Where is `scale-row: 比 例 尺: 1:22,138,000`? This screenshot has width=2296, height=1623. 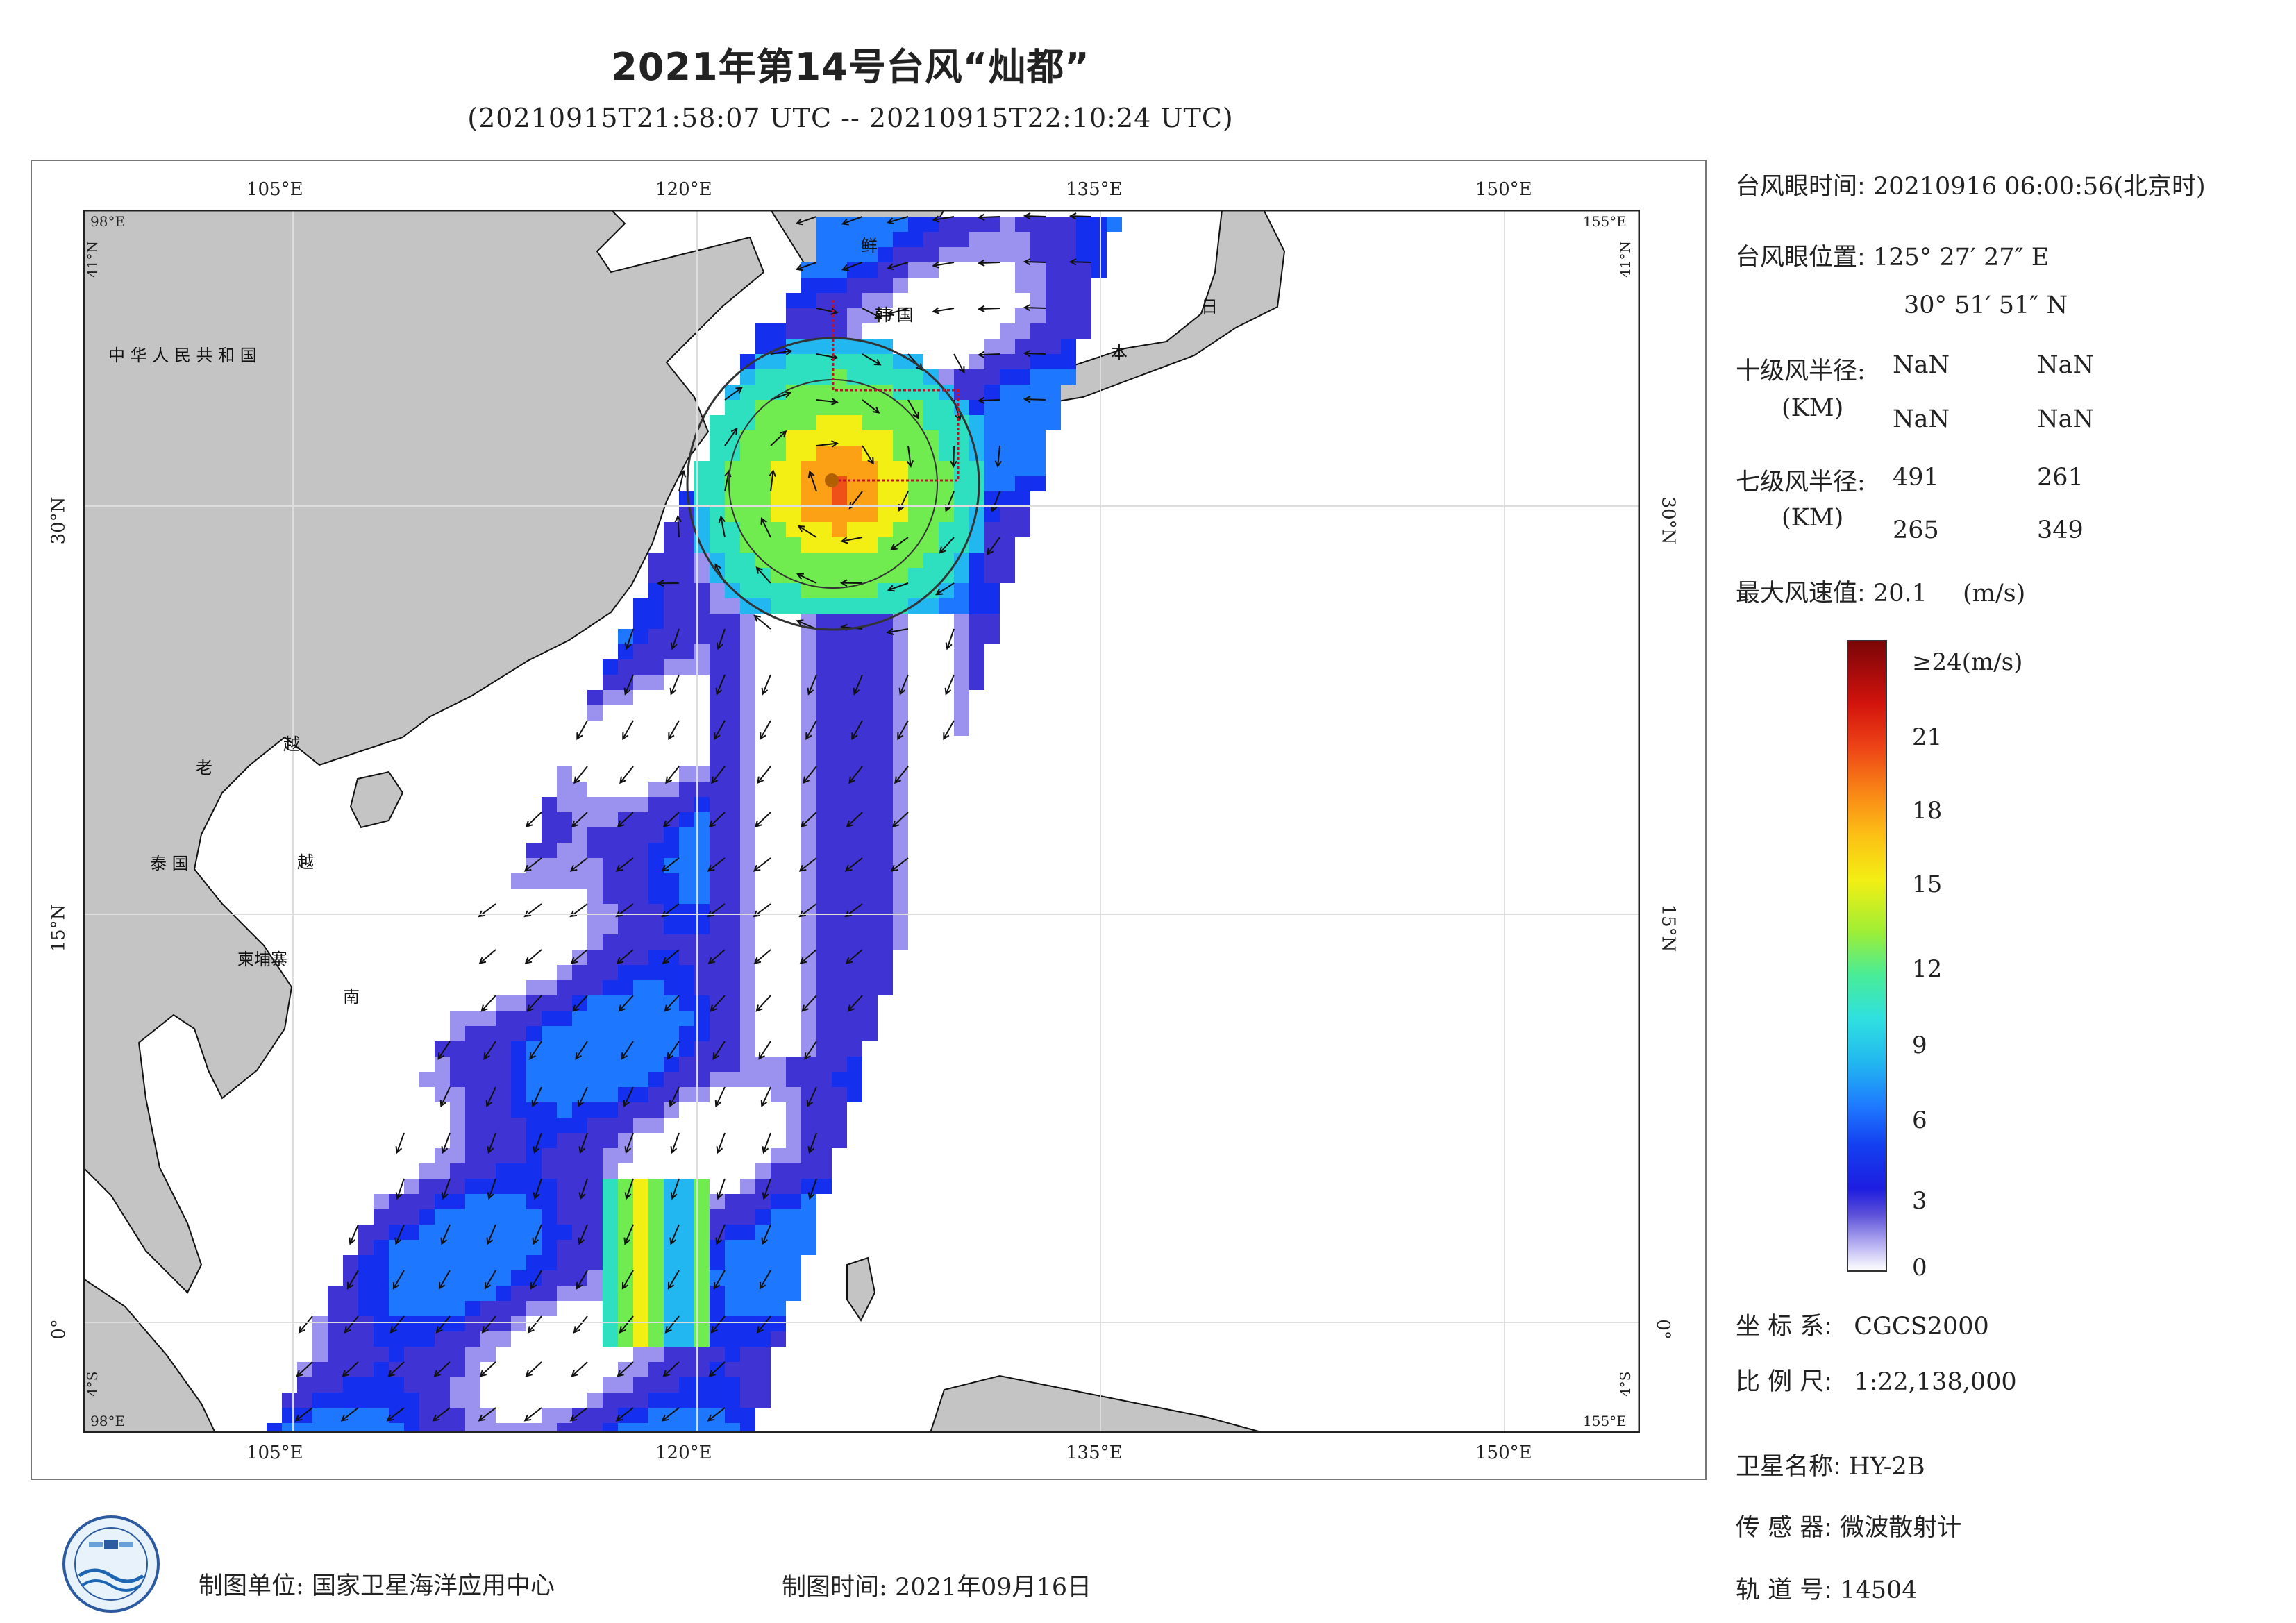
scale-row: 比 例 尺: 1:22,138,000 is located at coordinates (1876, 1379).